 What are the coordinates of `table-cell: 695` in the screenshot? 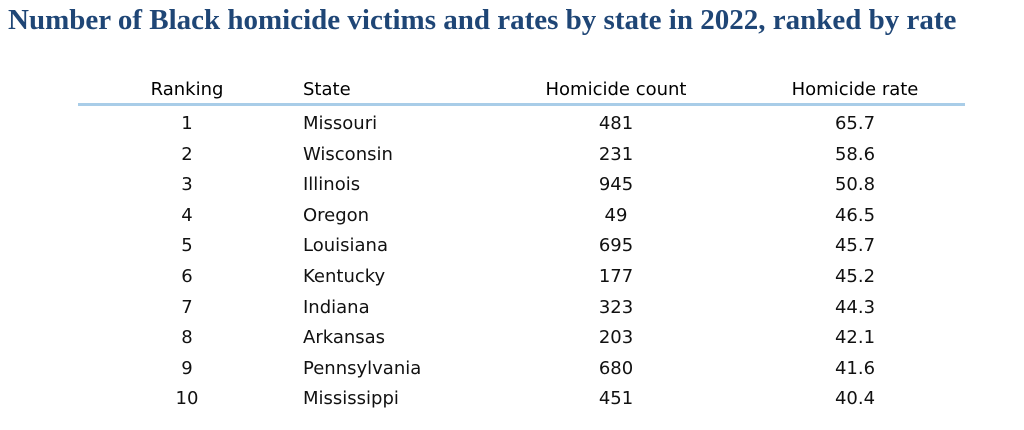 It's located at (616, 246).